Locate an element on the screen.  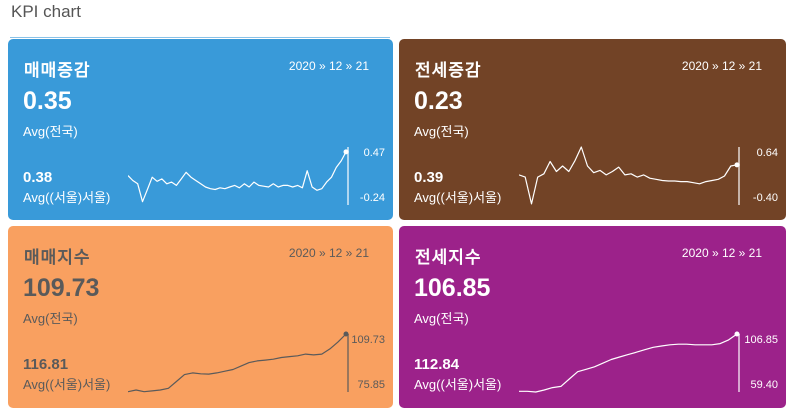
card-value: 0.23 is located at coordinates (438, 101).